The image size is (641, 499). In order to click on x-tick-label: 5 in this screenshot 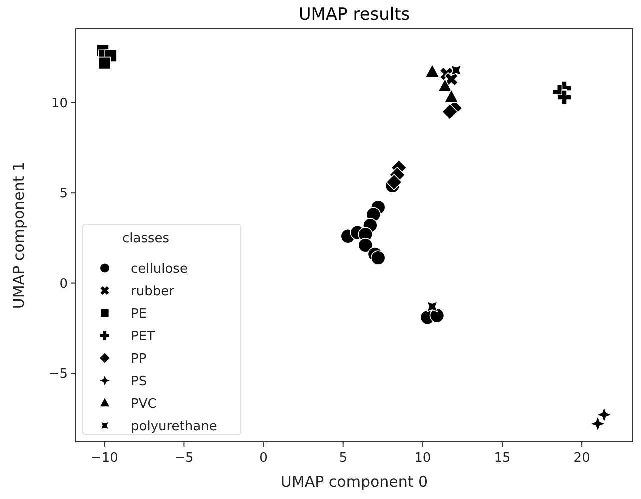, I will do `click(343, 458)`.